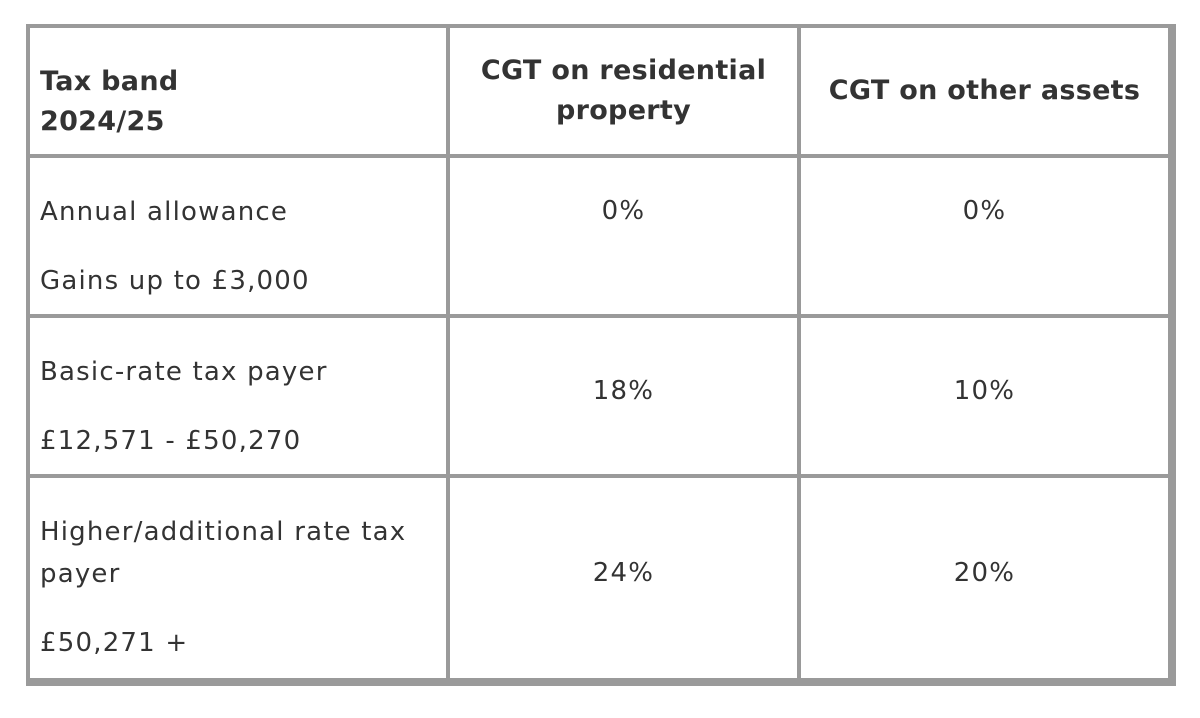 The image size is (1200, 718). Describe the element at coordinates (164, 212) in the screenshot. I see `row-annual-allowance-title: Annual allowance` at that location.